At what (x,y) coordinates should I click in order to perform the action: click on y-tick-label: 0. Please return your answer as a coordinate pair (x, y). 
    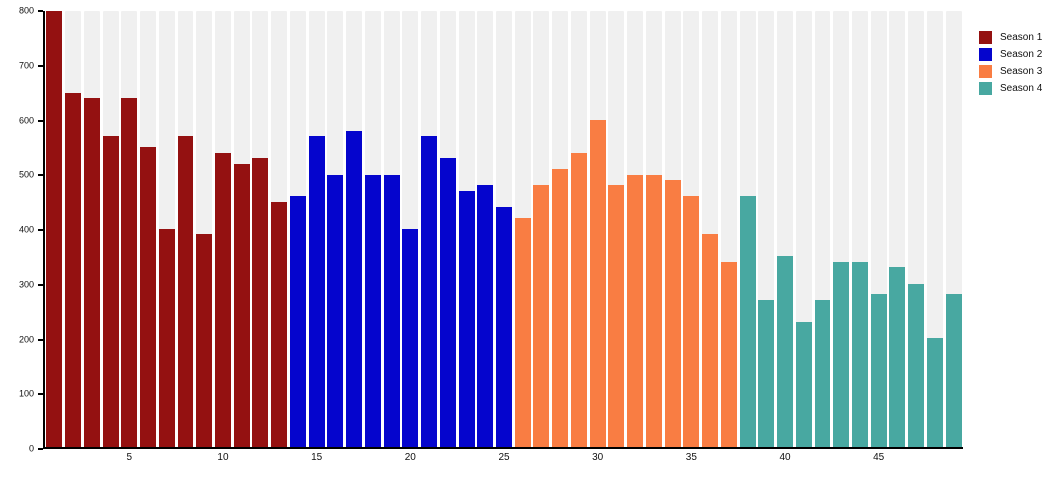
    Looking at the image, I should click on (31, 448).